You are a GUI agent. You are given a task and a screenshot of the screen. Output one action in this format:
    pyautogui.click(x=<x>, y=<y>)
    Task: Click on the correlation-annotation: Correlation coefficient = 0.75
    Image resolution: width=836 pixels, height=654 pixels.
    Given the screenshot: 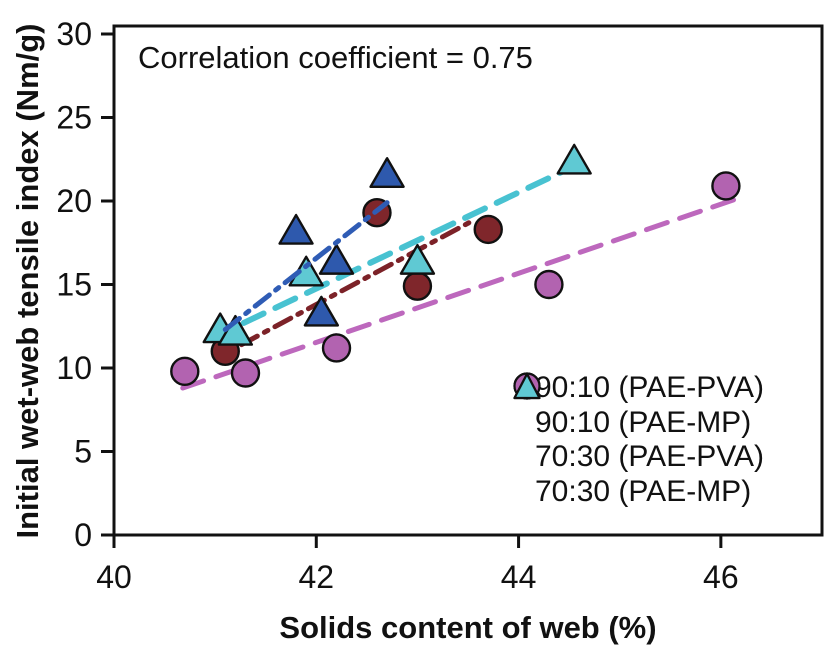 What is the action you would take?
    pyautogui.click(x=335, y=57)
    